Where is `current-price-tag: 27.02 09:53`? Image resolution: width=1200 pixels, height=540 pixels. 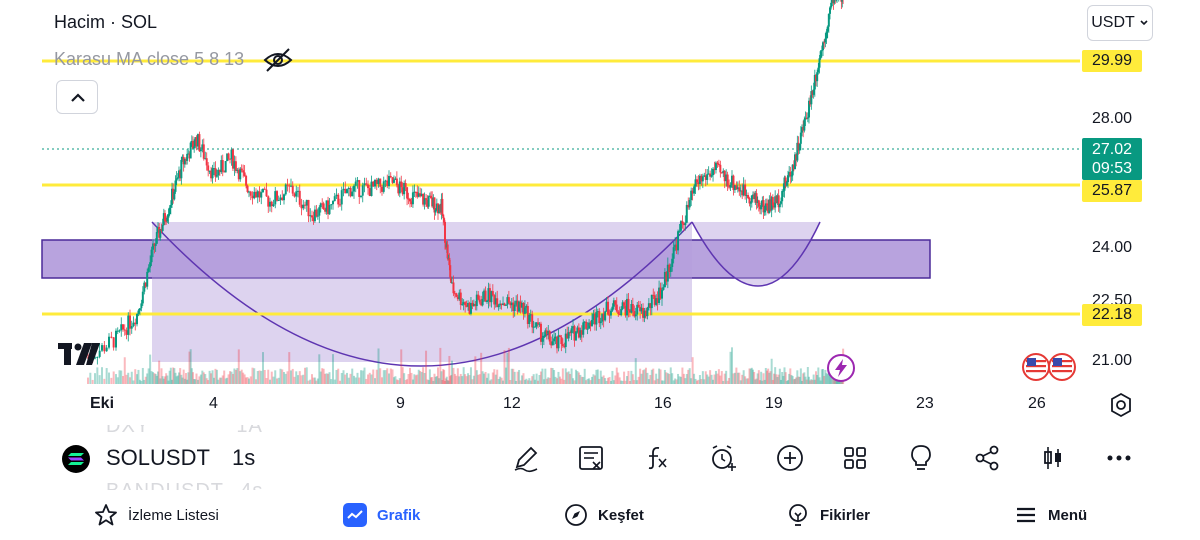 current-price-tag: 27.02 09:53 is located at coordinates (1112, 159).